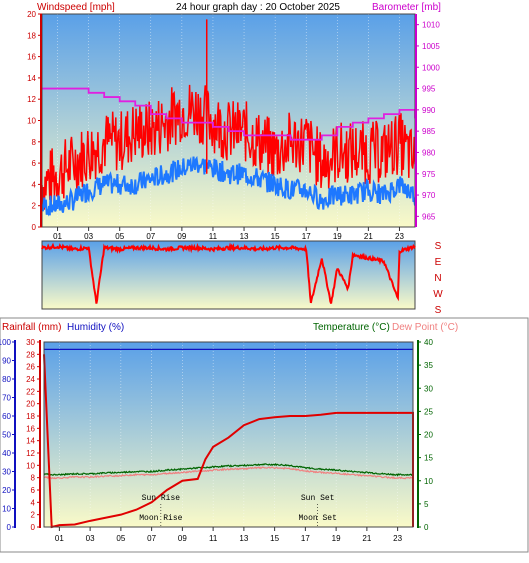 This screenshot has height=563, width=529. Describe the element at coordinates (30, 465) in the screenshot. I see `rainfall-tick-label: 10` at that location.